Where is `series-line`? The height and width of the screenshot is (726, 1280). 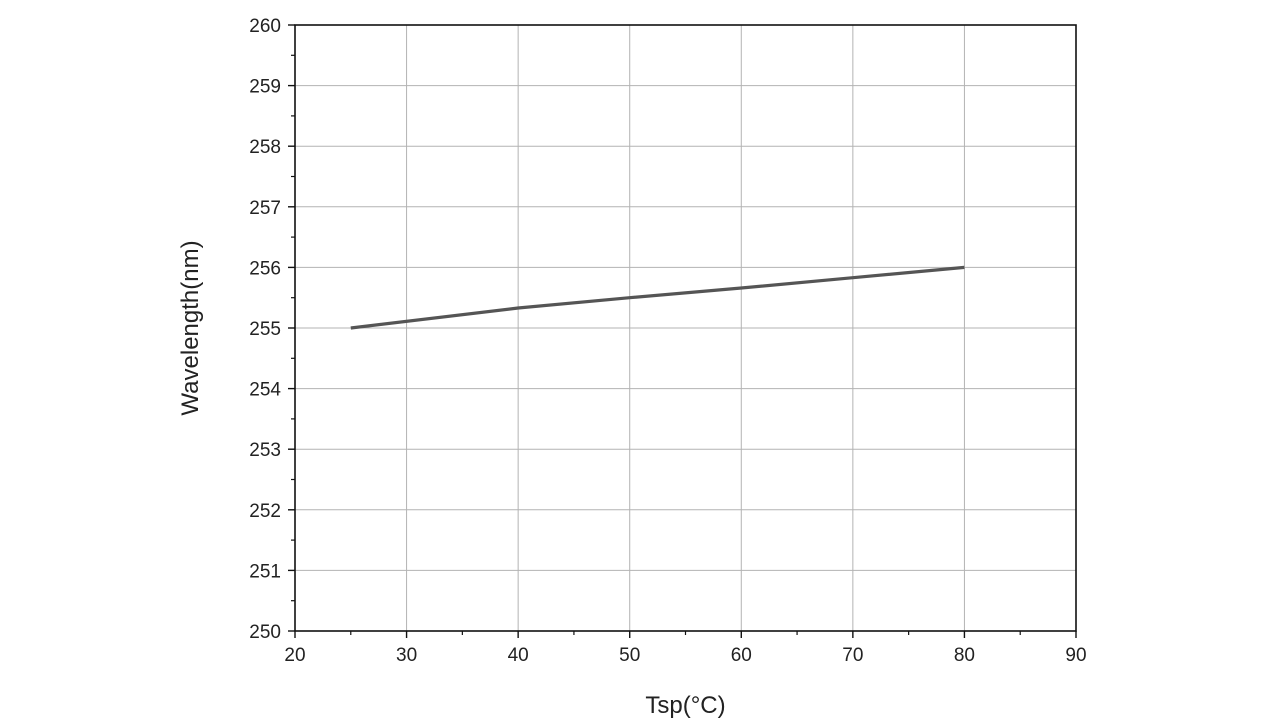
series-line is located at coordinates (657, 297).